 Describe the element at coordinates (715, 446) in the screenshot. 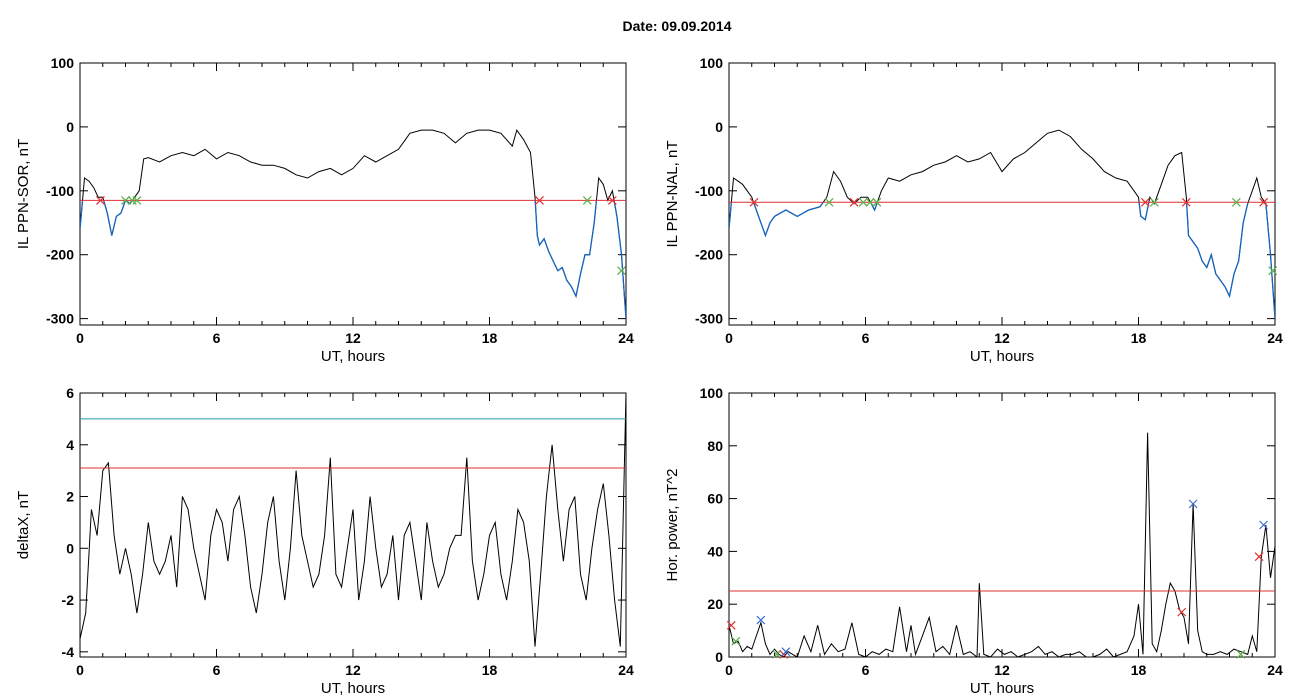

I see `y-tick-label: 80` at that location.